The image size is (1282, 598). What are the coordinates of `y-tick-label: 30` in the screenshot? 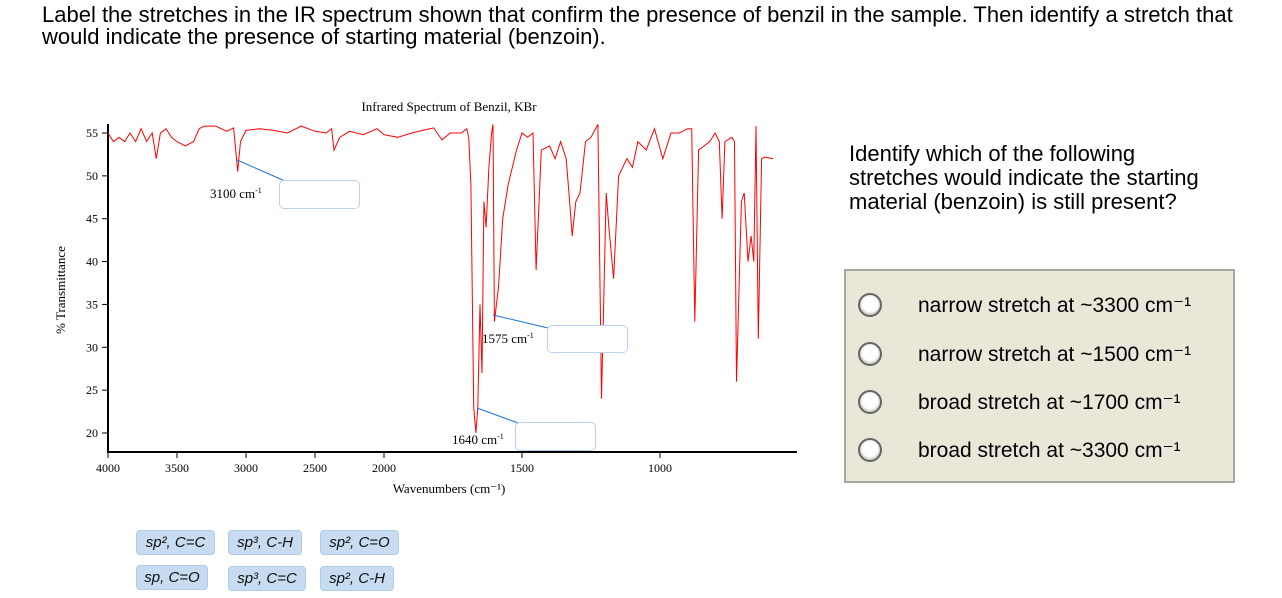 It's located at (92, 347).